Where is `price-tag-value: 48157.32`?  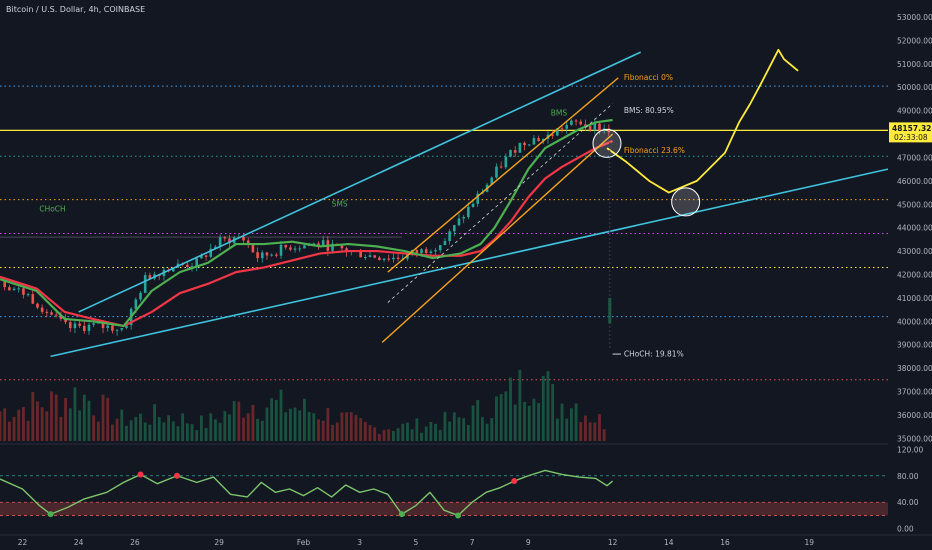
price-tag-value: 48157.32 is located at coordinates (911, 128).